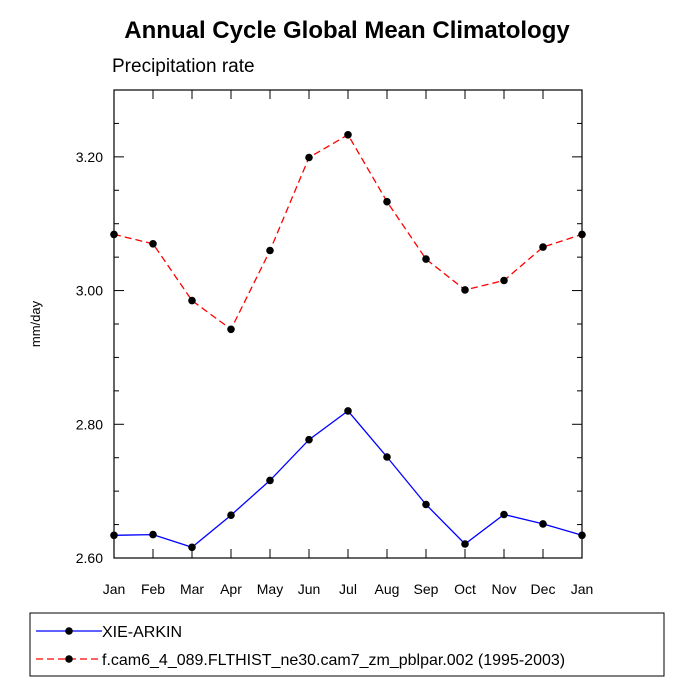  What do you see at coordinates (35, 323) in the screenshot?
I see `y-axis-label: mm/day` at bounding box center [35, 323].